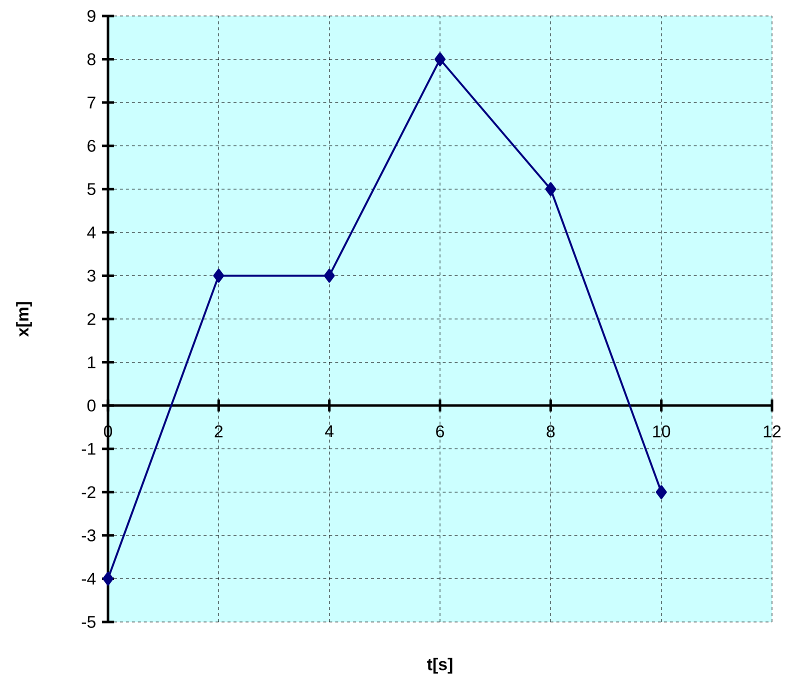 The image size is (796, 687). I want to click on y-tick-label: -3, so click(89, 535).